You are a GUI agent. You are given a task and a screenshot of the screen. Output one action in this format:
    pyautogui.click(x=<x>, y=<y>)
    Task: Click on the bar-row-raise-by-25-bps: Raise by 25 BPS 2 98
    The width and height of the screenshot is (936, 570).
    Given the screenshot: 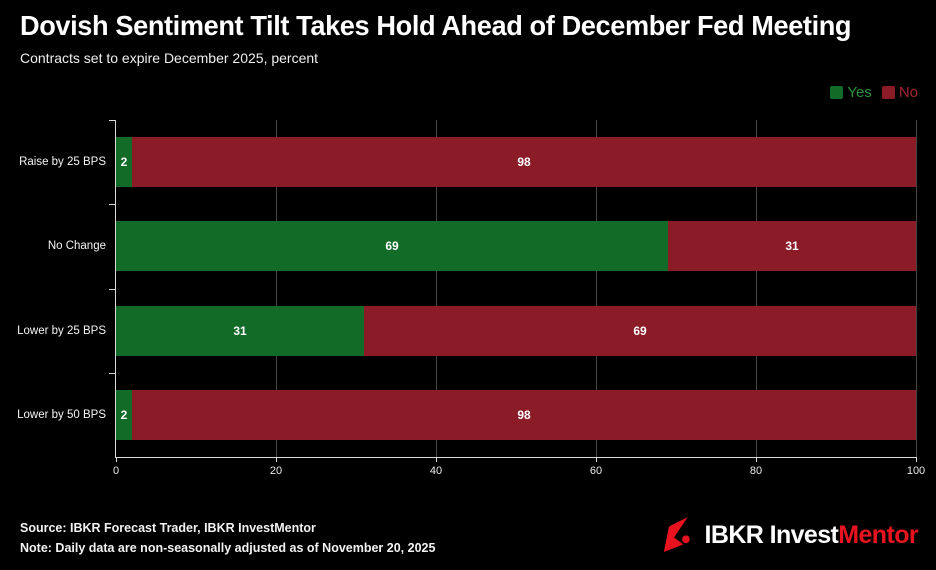 What is the action you would take?
    pyautogui.click(x=467, y=162)
    